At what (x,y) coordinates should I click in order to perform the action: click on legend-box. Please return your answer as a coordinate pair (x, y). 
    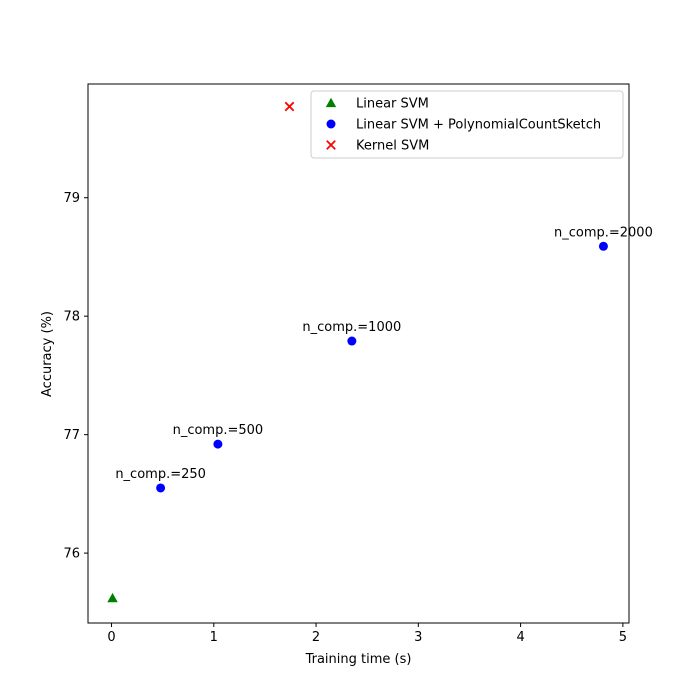
    Looking at the image, I should click on (467, 124).